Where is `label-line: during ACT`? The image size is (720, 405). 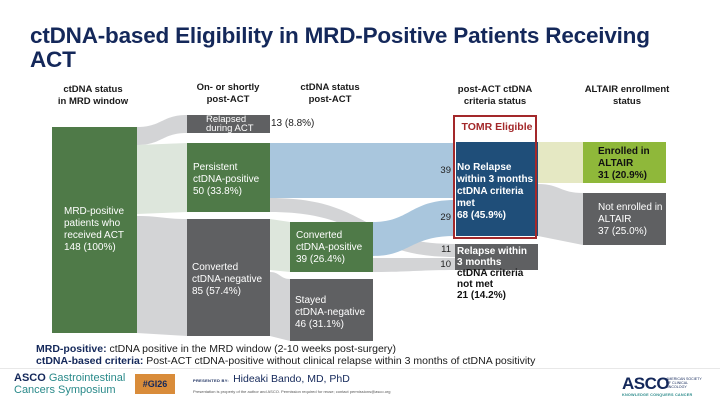
label-line: during ACT is located at coordinates (230, 128).